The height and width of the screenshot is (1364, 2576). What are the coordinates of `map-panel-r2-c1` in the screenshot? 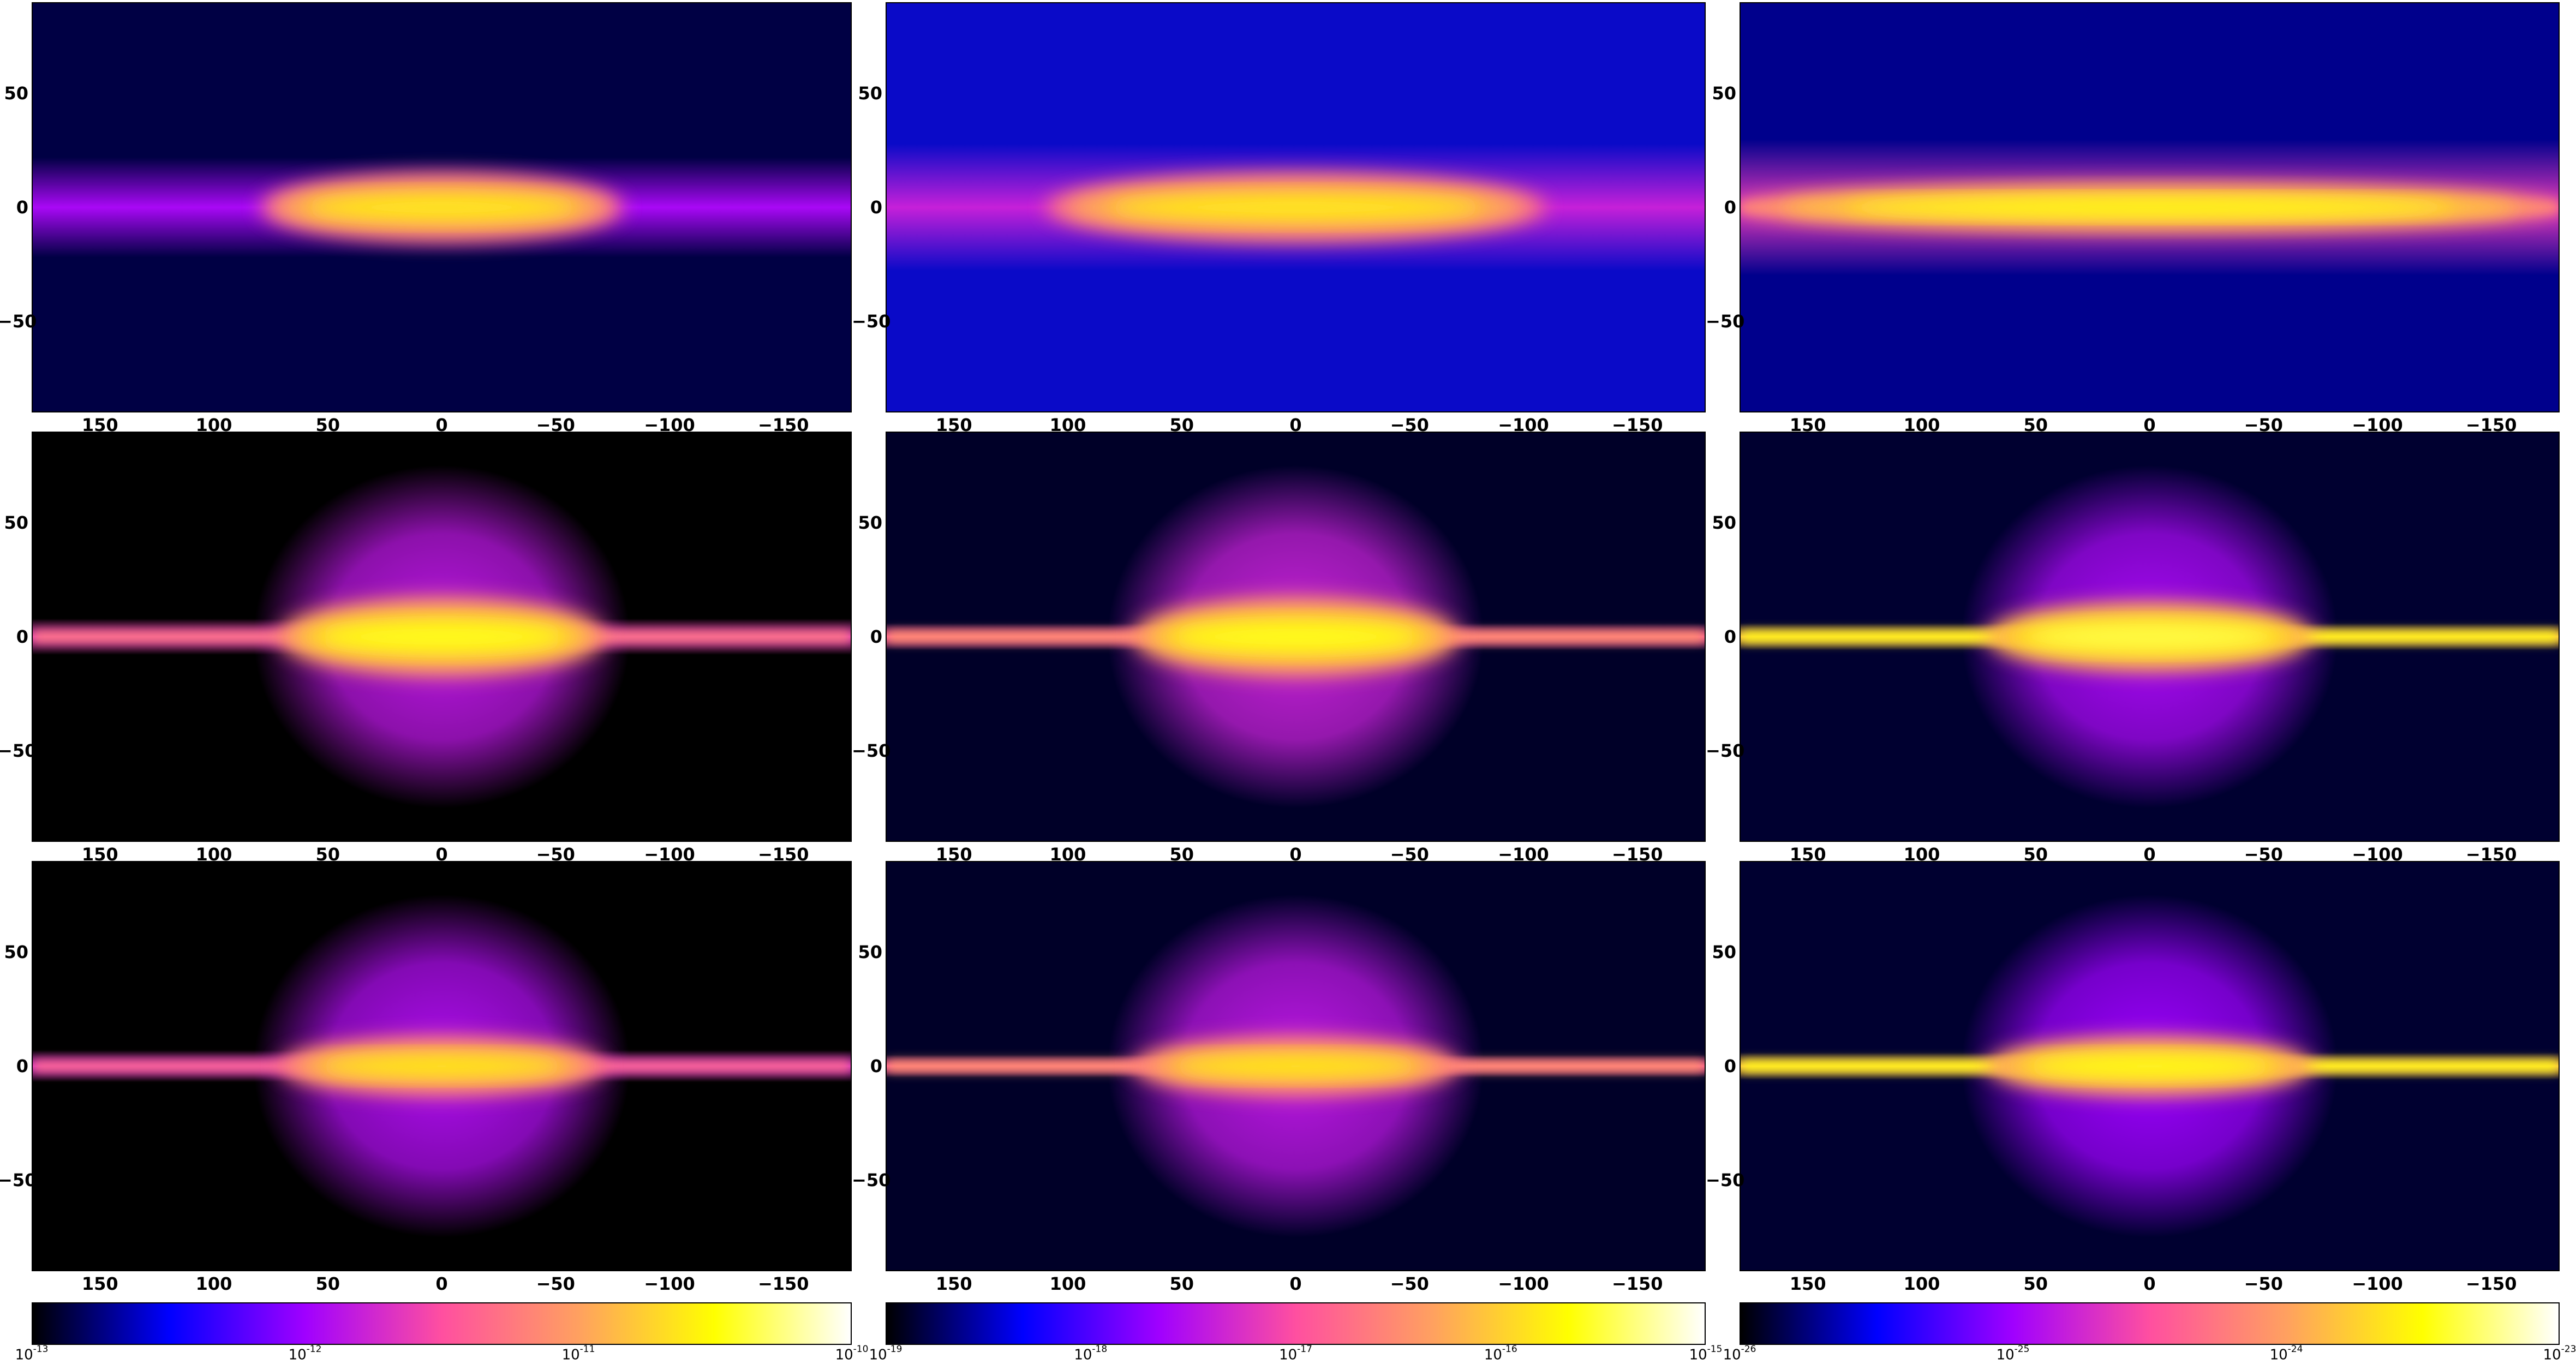 It's located at (1296, 1066).